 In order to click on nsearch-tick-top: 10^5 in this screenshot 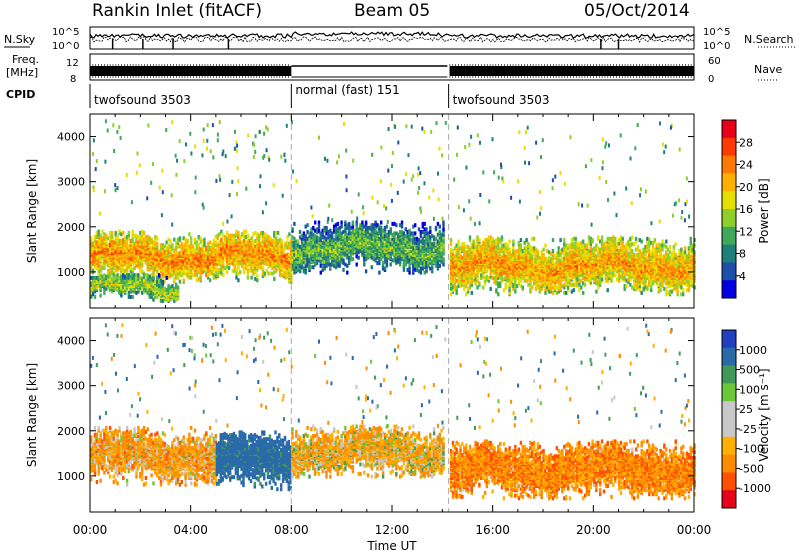, I will do `click(716, 32)`.